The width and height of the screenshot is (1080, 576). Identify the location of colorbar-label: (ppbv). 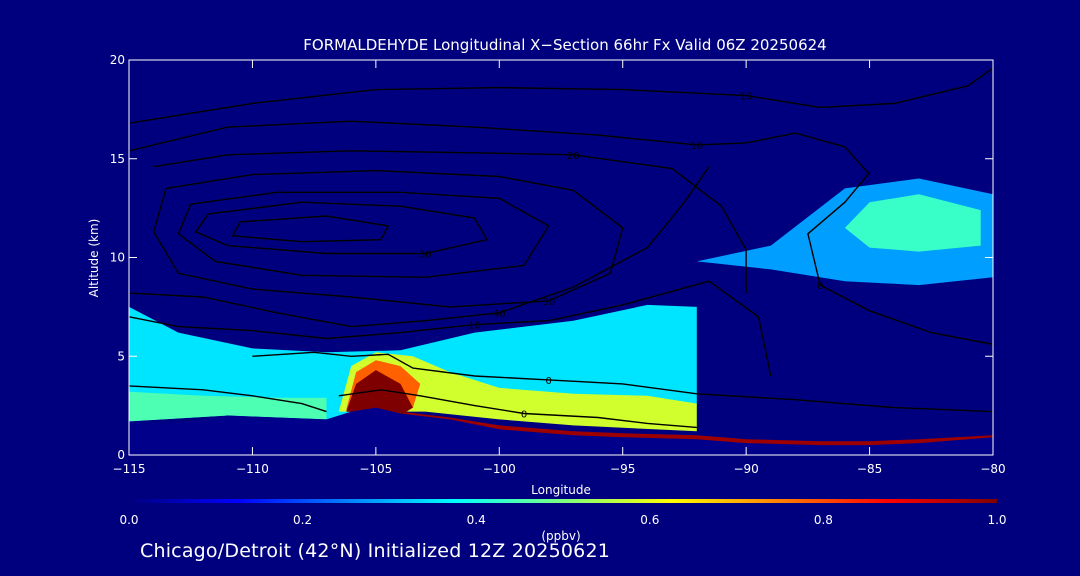
(560, 536).